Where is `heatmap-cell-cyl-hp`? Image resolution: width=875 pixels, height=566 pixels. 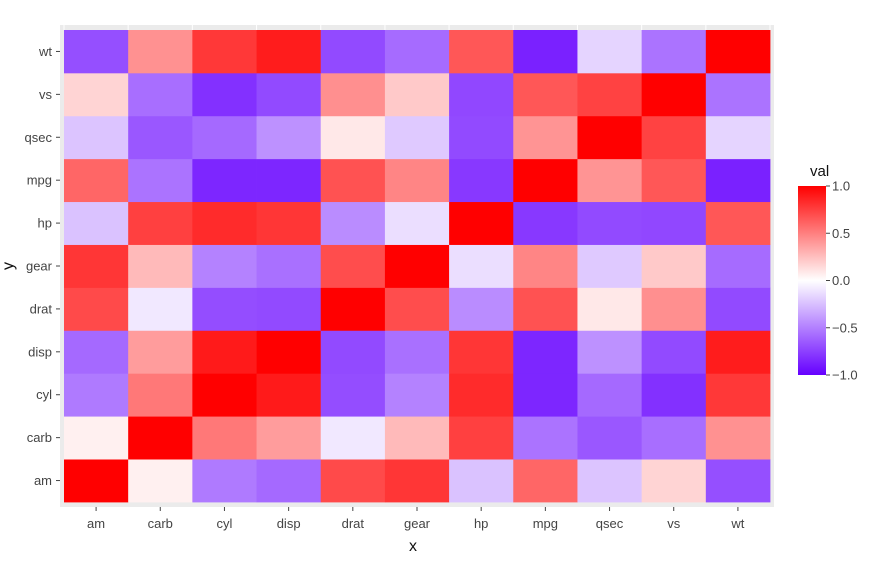
heatmap-cell-cyl-hp is located at coordinates (481, 395).